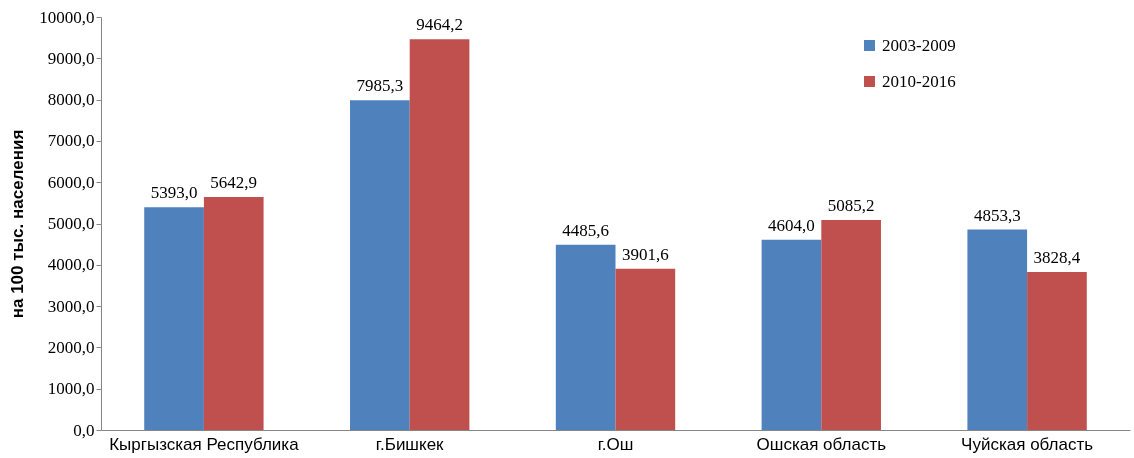  I want to click on y-tick-label: 7000,0, so click(71, 141).